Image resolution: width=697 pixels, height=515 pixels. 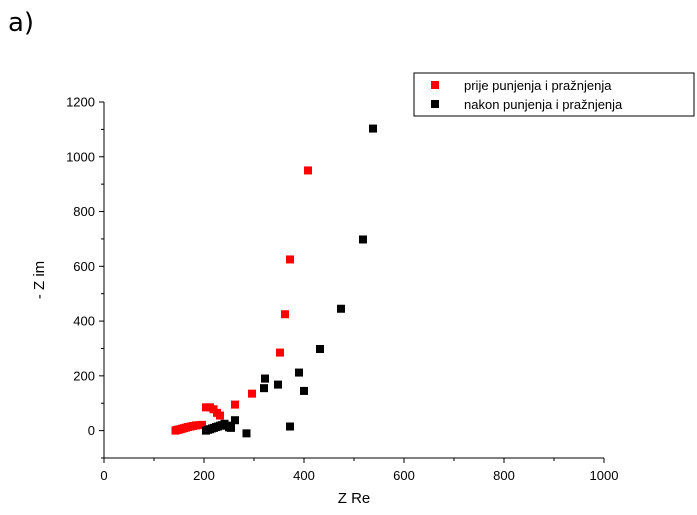 What do you see at coordinates (39, 280) in the screenshot?
I see `y-axis-title: - Z im` at bounding box center [39, 280].